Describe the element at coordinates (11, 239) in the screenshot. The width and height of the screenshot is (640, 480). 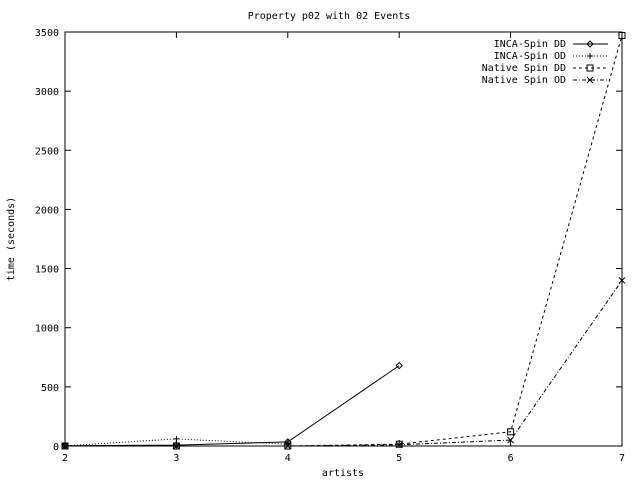
I see `y-axis-label: time (seconds)` at that location.